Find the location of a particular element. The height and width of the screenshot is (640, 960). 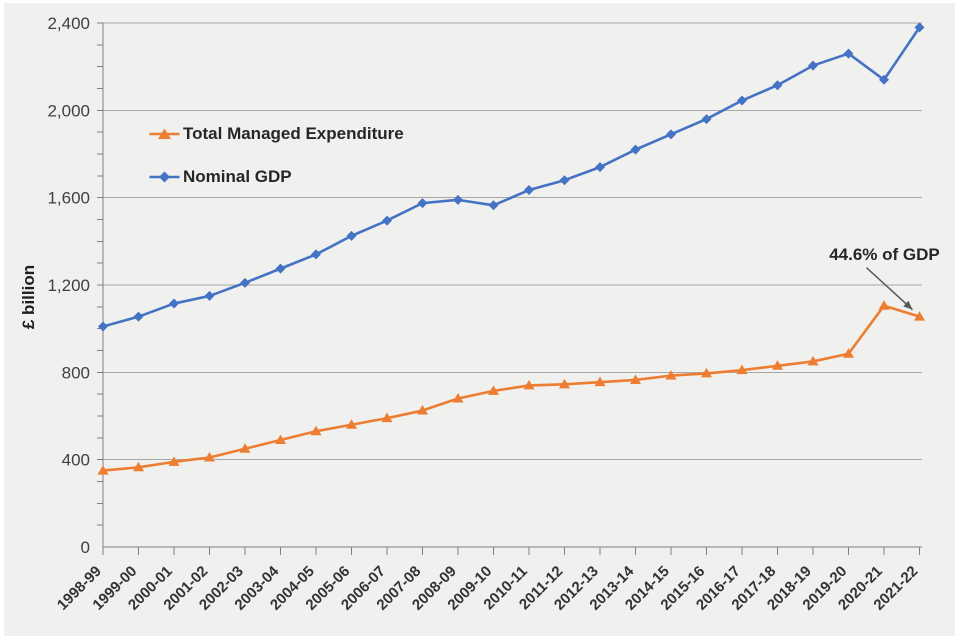

y-tick-label: 0 is located at coordinates (85, 547).